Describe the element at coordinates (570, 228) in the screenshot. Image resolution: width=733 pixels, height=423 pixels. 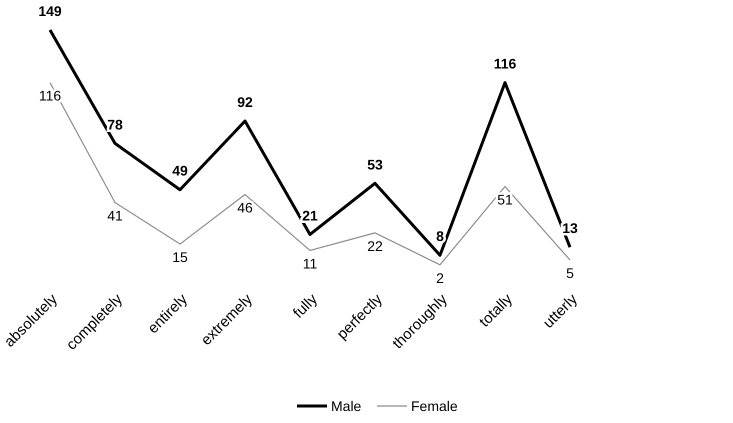
I see `data-label: 13` at that location.